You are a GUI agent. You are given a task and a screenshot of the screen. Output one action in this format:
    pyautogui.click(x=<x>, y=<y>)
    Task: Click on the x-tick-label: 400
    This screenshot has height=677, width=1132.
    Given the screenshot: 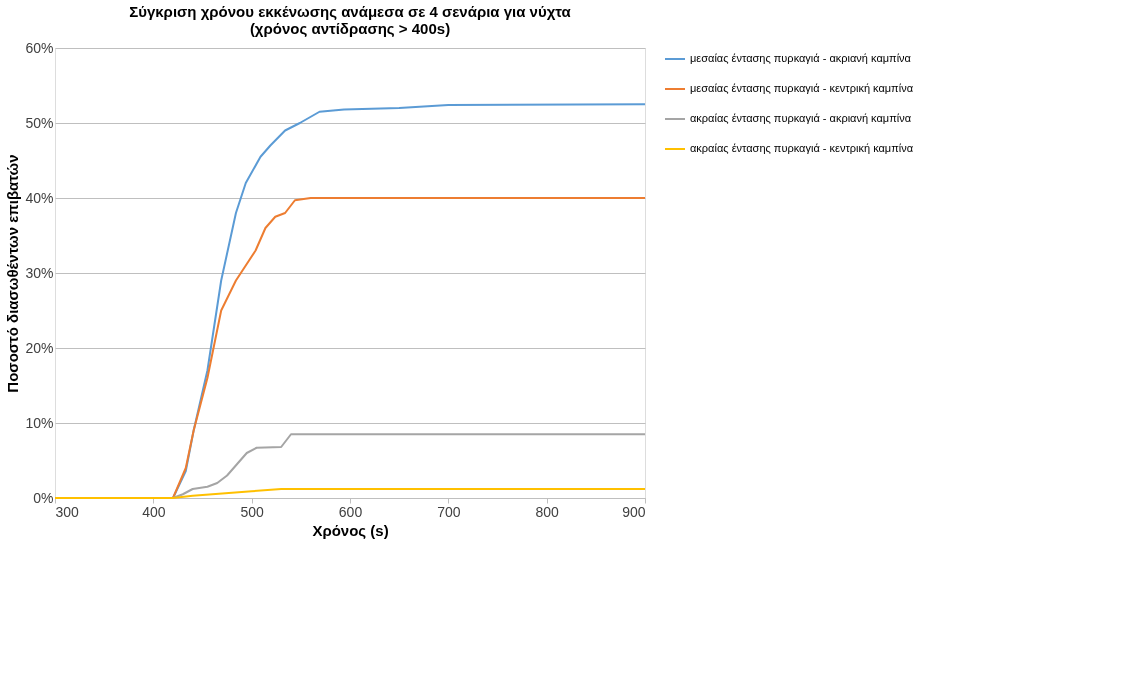 What is the action you would take?
    pyautogui.click(x=154, y=511)
    